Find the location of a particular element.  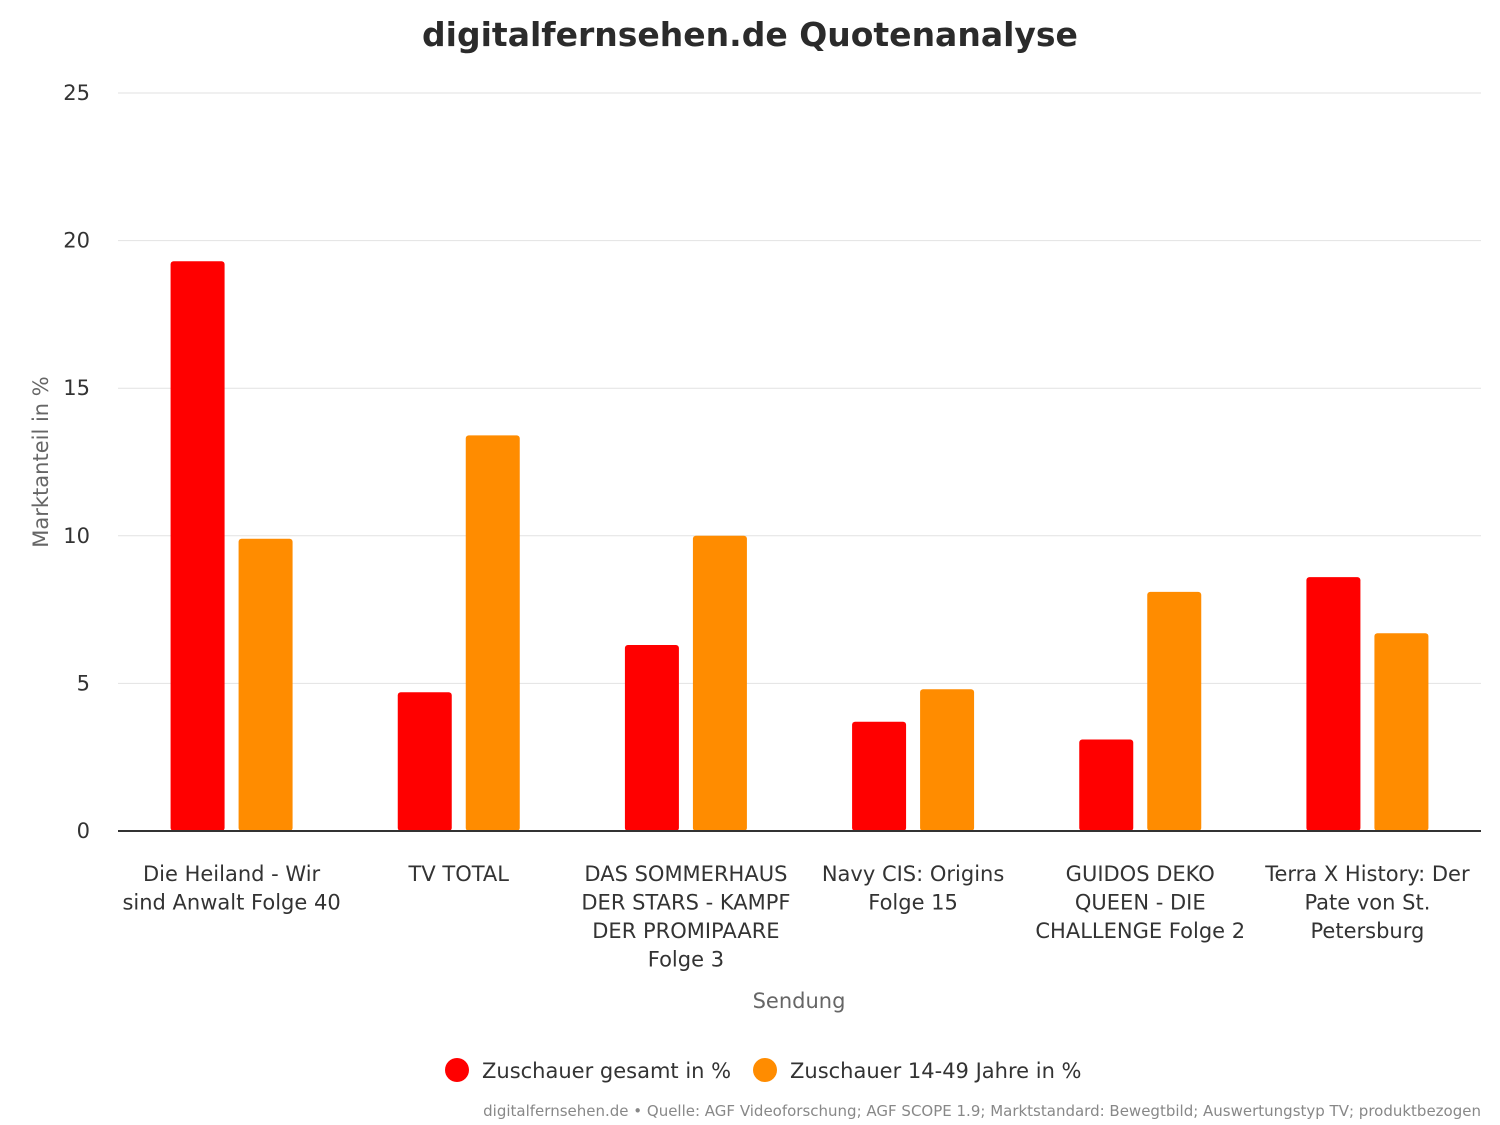

x-category-label-line: Folge 3 is located at coordinates (686, 960).